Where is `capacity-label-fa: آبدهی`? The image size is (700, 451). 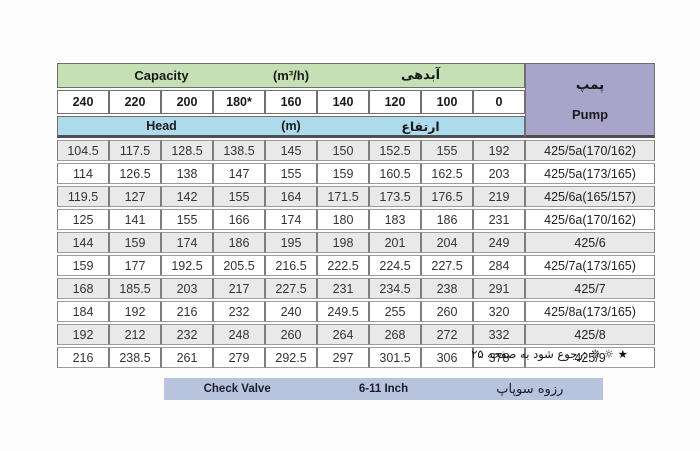
capacity-label-fa: آبدهی is located at coordinates (421, 75).